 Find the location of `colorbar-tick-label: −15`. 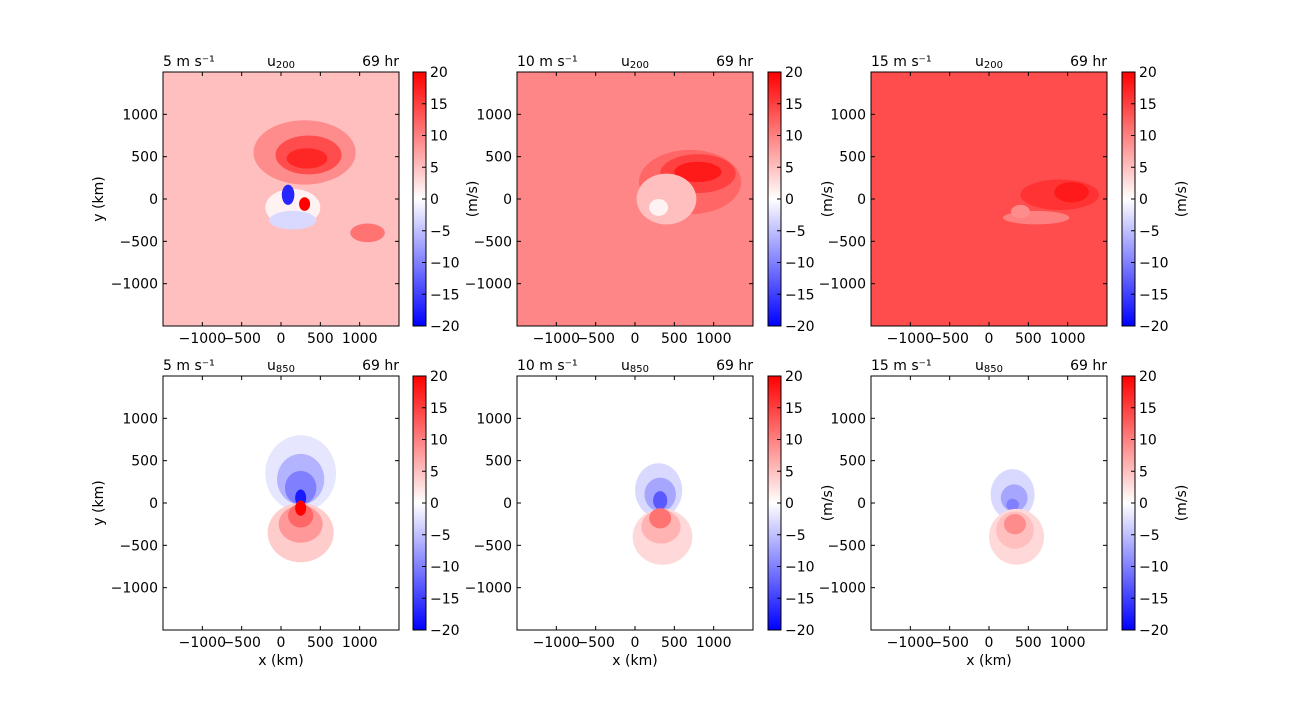

colorbar-tick-label: −15 is located at coordinates (800, 295).